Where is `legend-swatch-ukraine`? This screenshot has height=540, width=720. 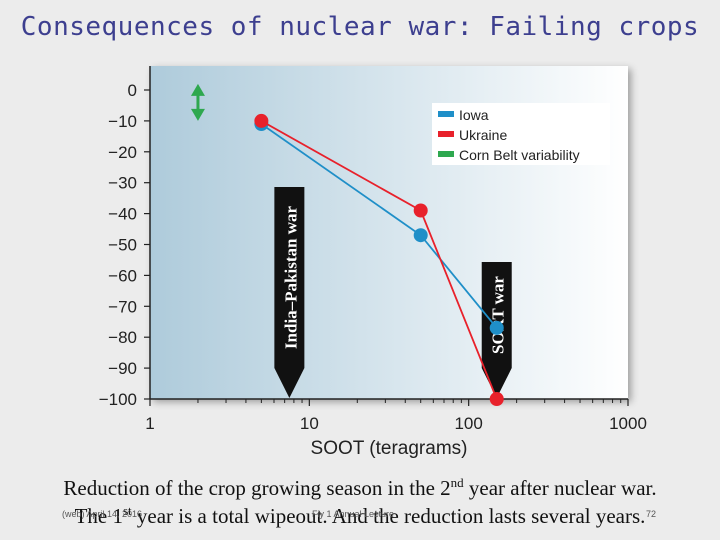 legend-swatch-ukraine is located at coordinates (446, 134).